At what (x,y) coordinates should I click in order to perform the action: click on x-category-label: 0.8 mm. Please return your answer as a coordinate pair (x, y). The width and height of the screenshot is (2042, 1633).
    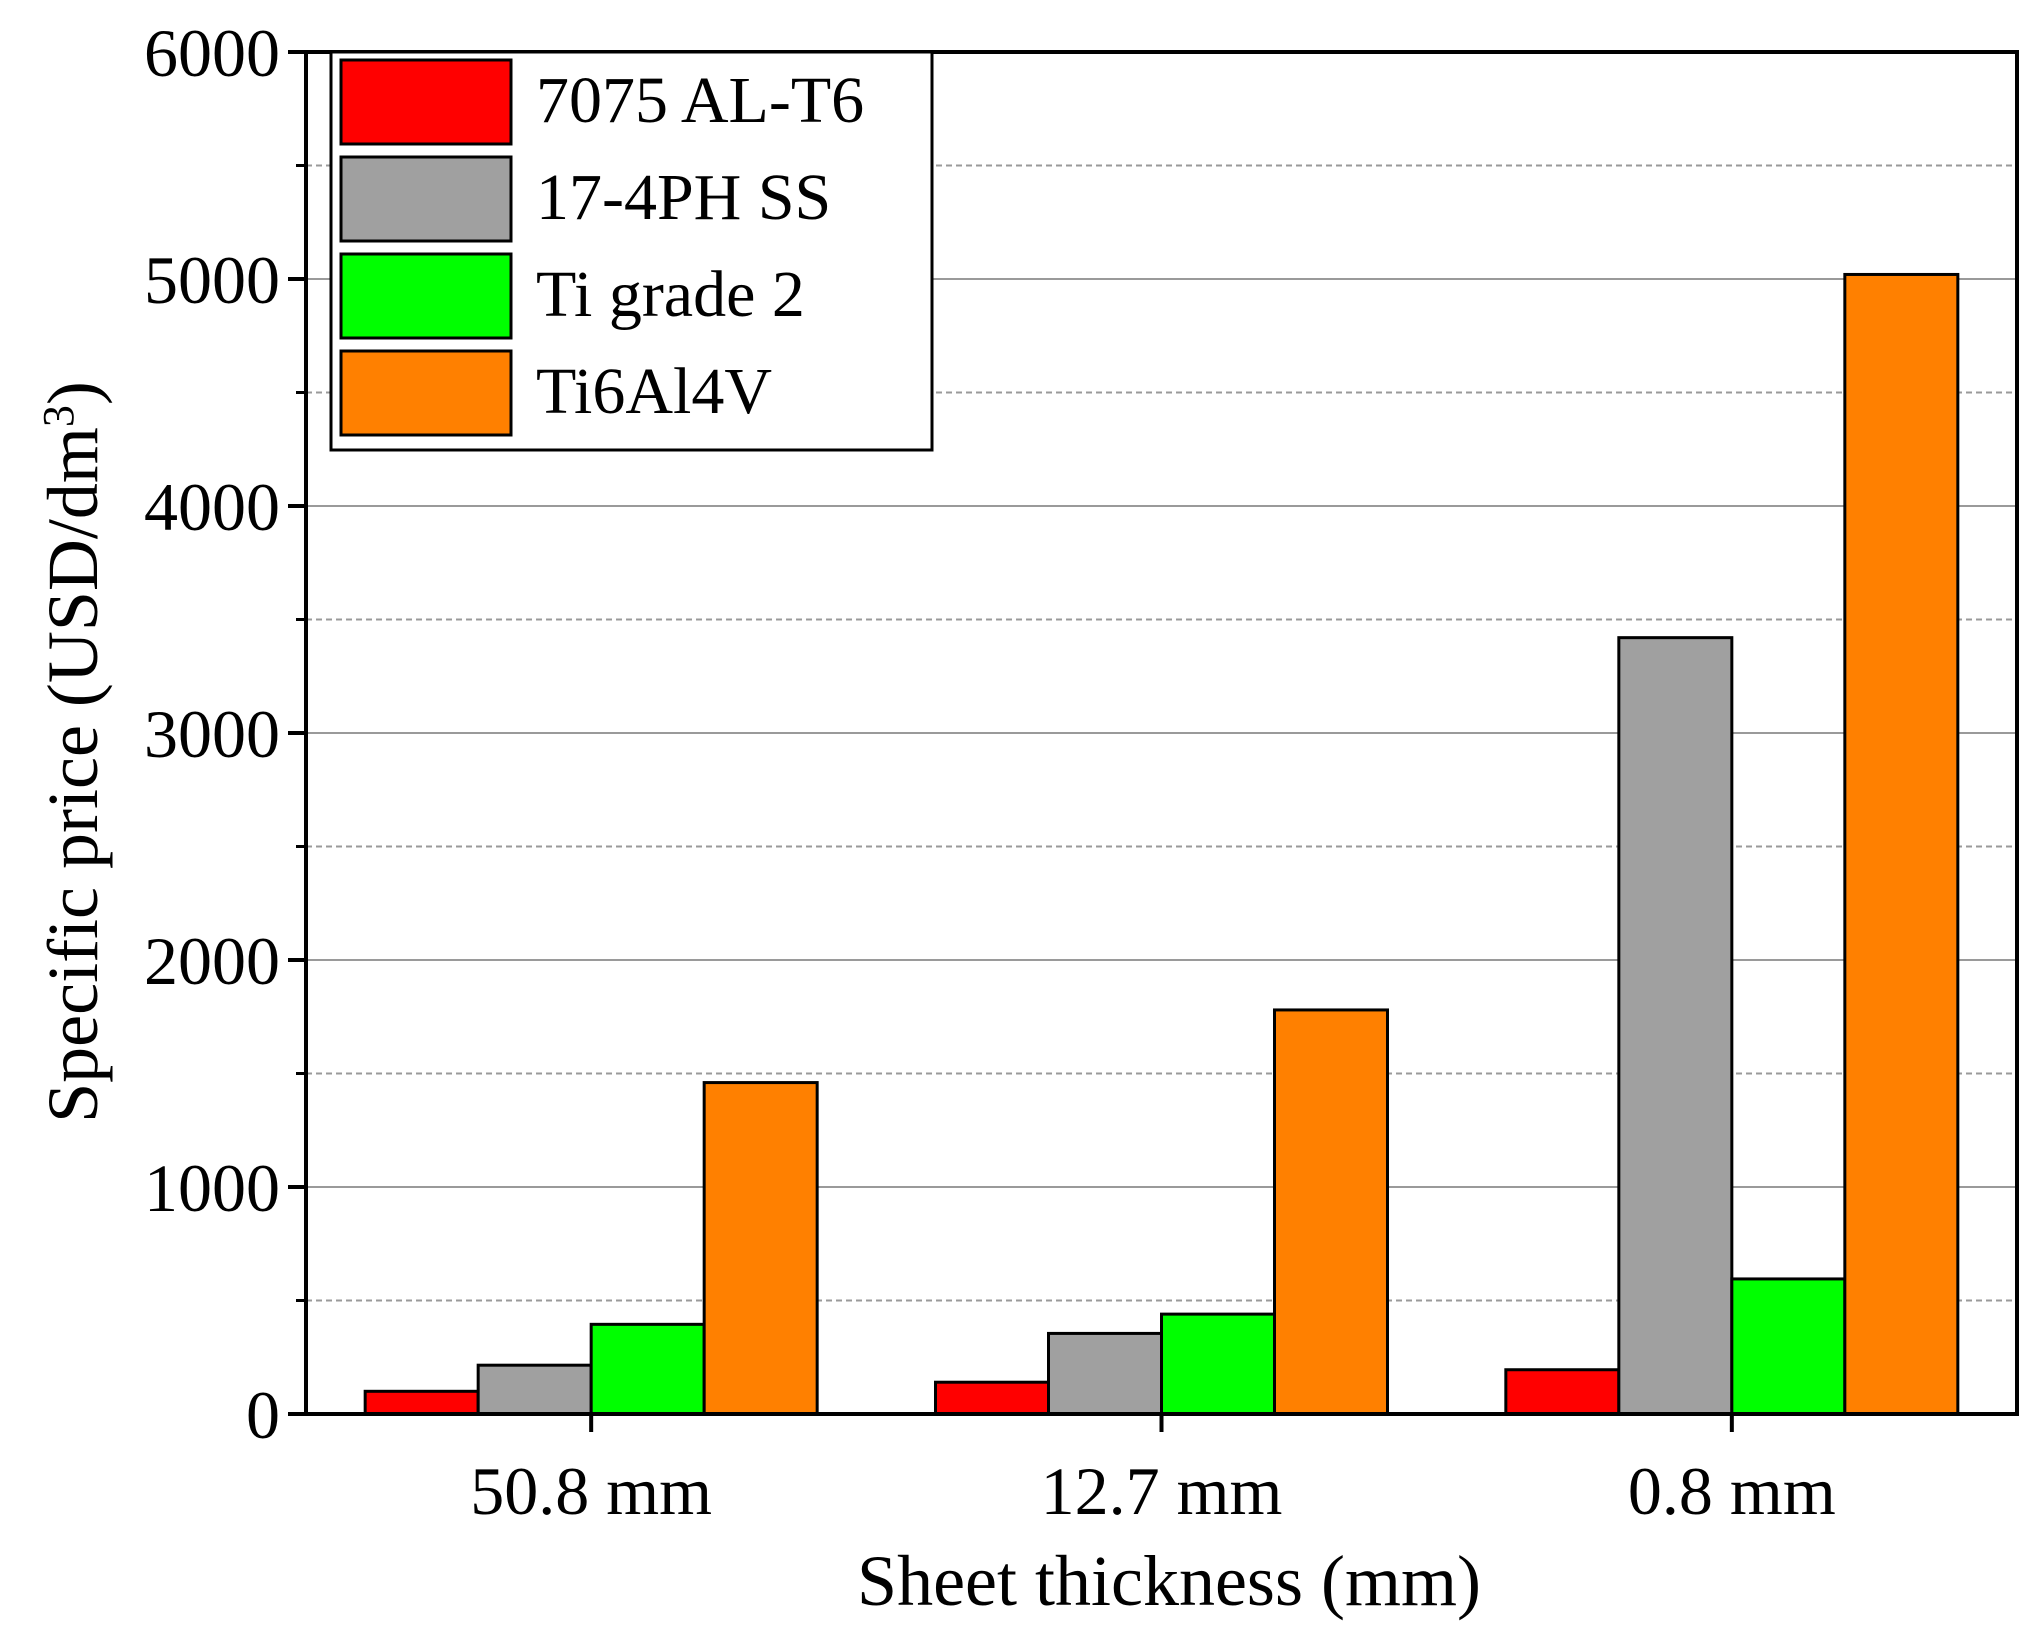
    Looking at the image, I should click on (1732, 1491).